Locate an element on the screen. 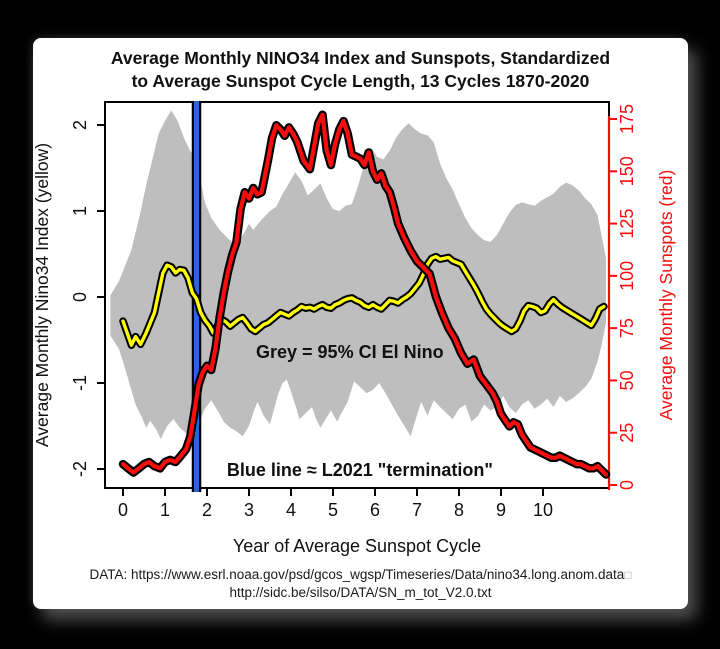 The width and height of the screenshot is (720, 649). x-axis-tick-label: 4 is located at coordinates (291, 510).